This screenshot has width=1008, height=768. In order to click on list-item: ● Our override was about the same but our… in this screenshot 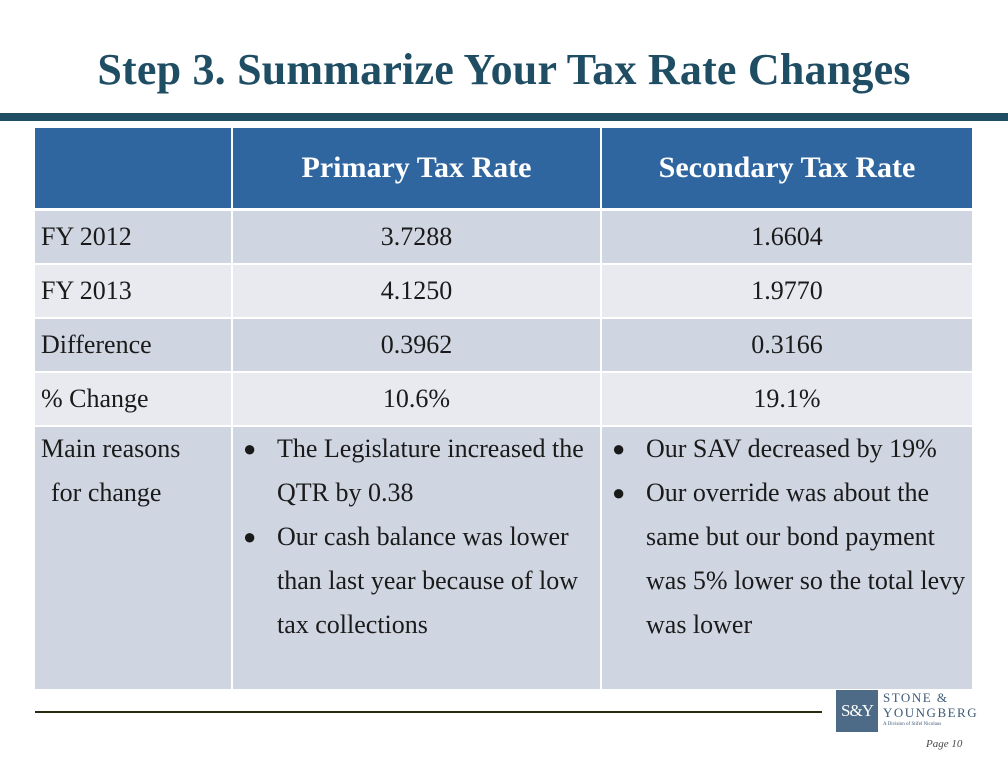, I will do `click(787, 559)`.